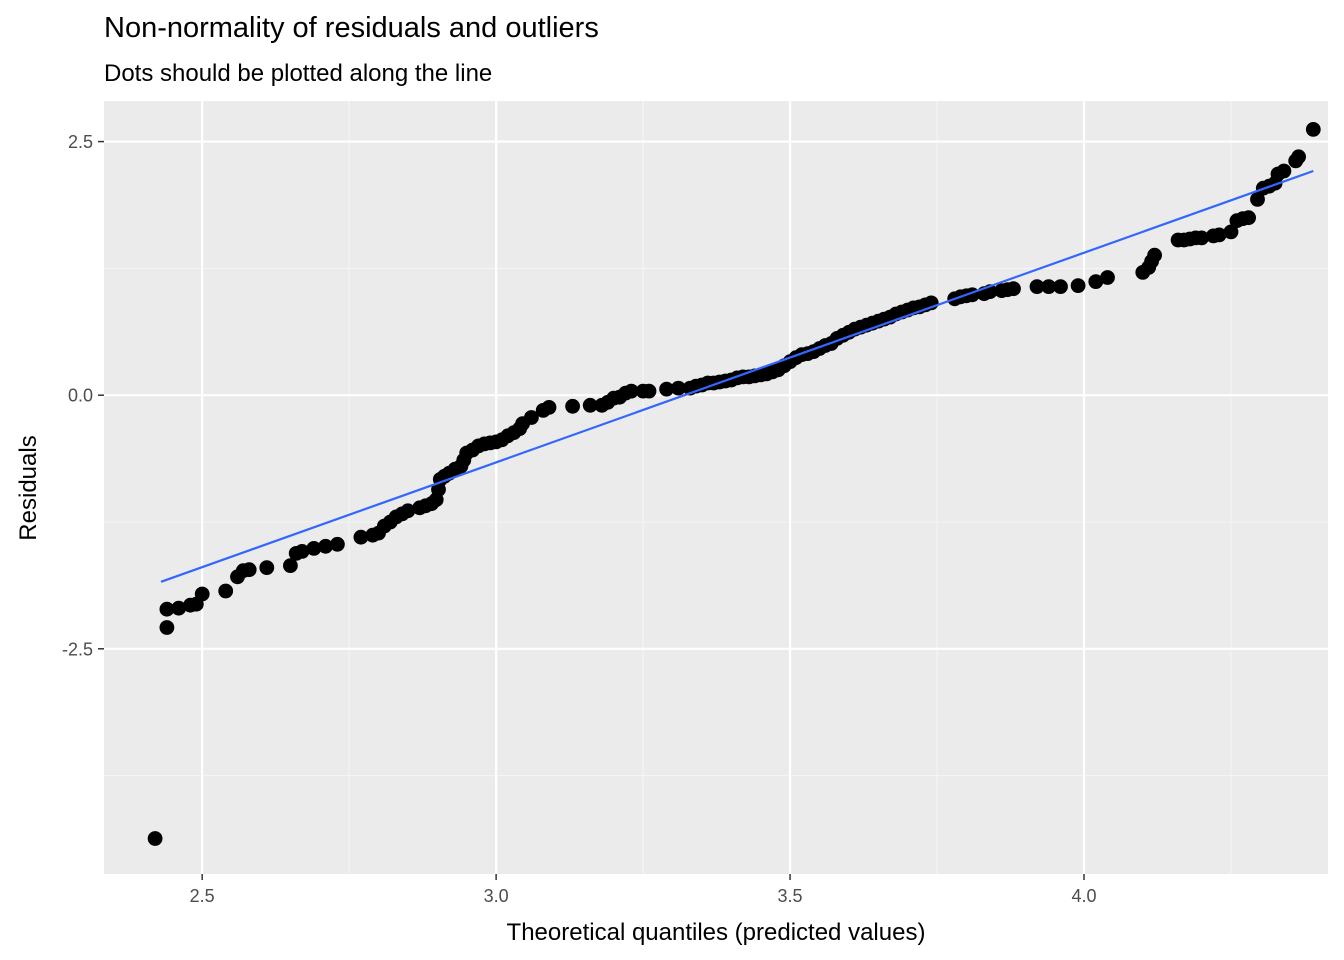  What do you see at coordinates (496, 896) in the screenshot?
I see `x-tick-label: 3.0` at bounding box center [496, 896].